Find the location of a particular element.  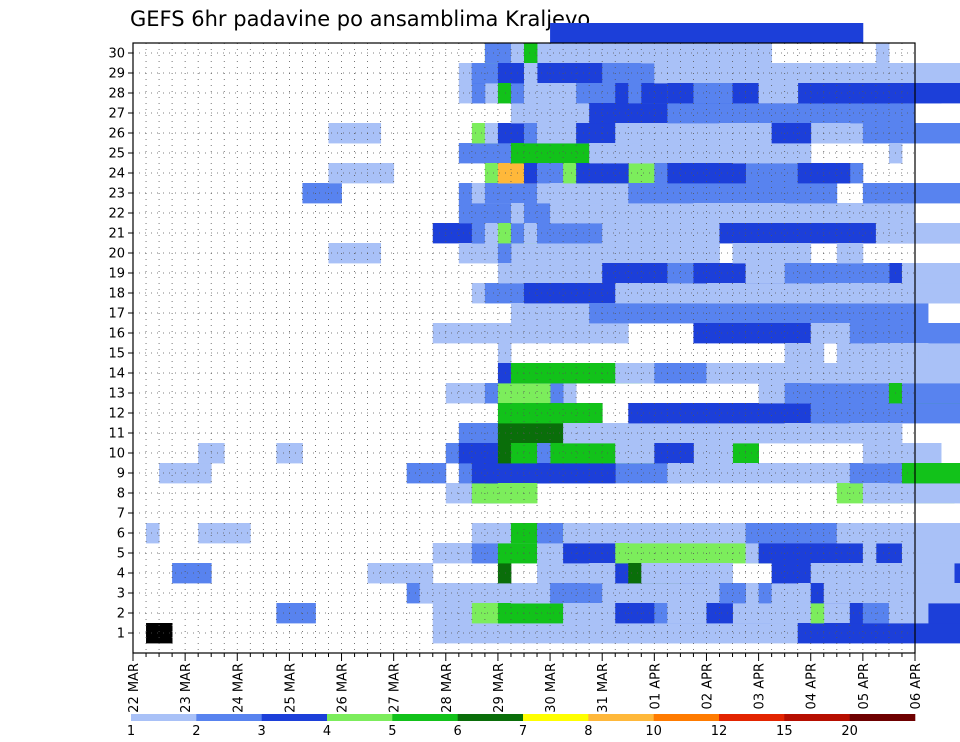

y-tick-label: 8 is located at coordinates (121, 494).